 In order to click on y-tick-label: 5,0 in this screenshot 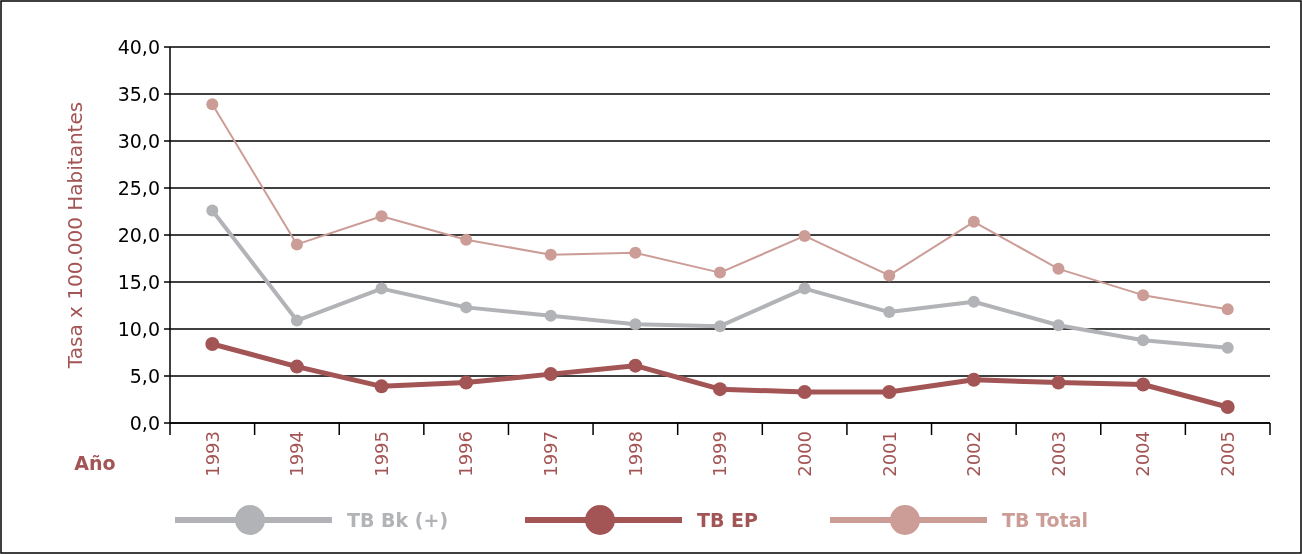, I will do `click(144, 375)`.